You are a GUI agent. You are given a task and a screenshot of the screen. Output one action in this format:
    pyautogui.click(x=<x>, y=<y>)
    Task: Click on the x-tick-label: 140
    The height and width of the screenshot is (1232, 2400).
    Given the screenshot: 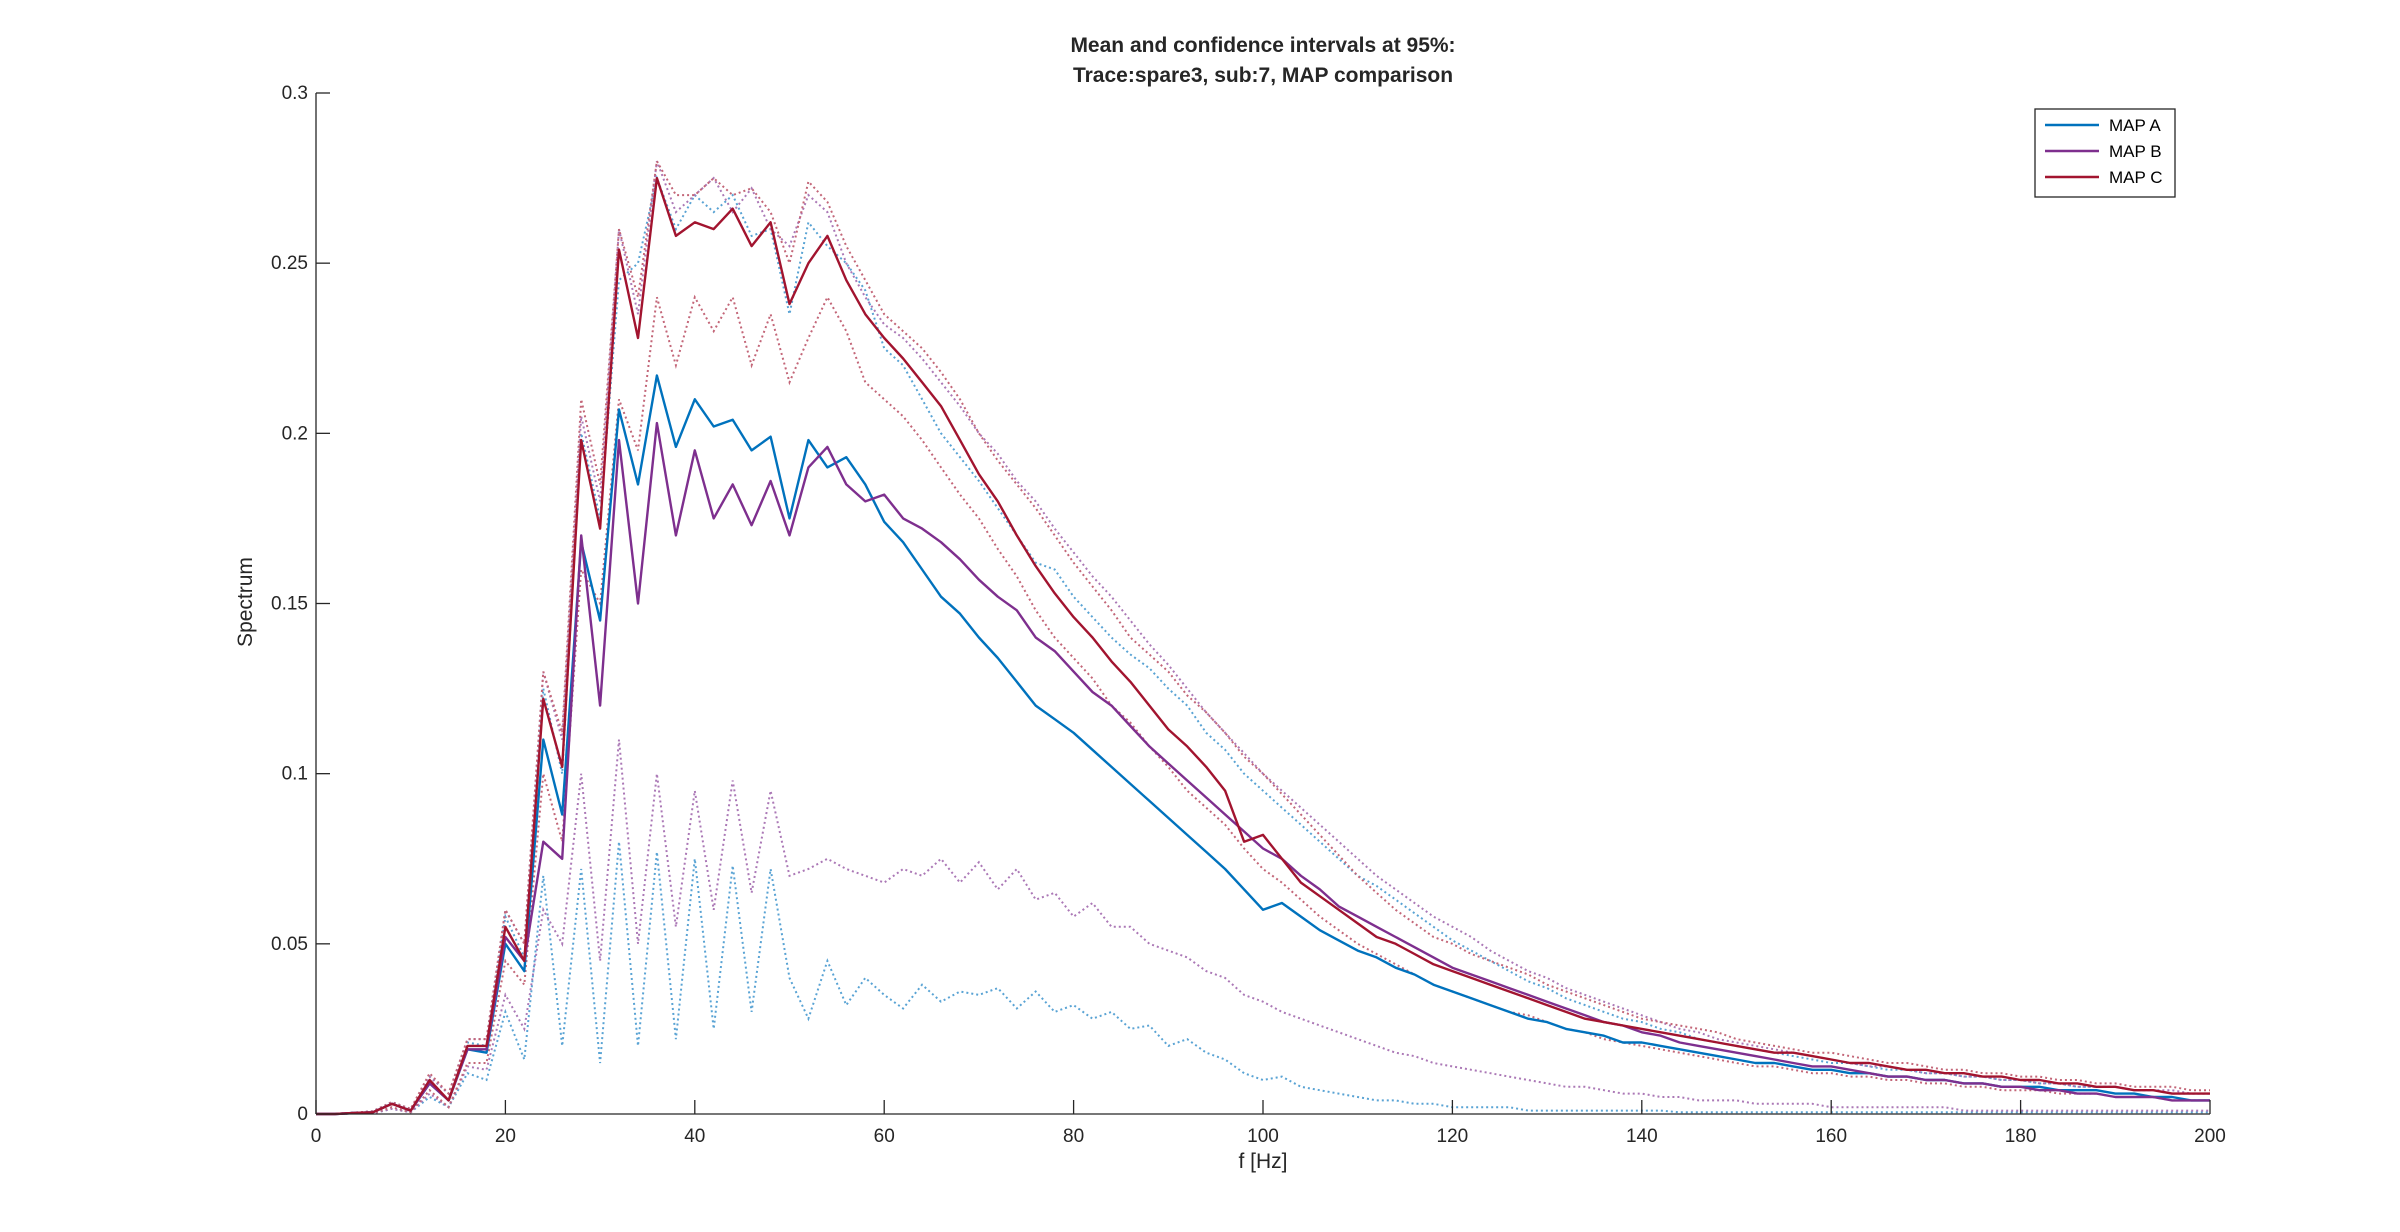 What is the action you would take?
    pyautogui.click(x=1642, y=1136)
    